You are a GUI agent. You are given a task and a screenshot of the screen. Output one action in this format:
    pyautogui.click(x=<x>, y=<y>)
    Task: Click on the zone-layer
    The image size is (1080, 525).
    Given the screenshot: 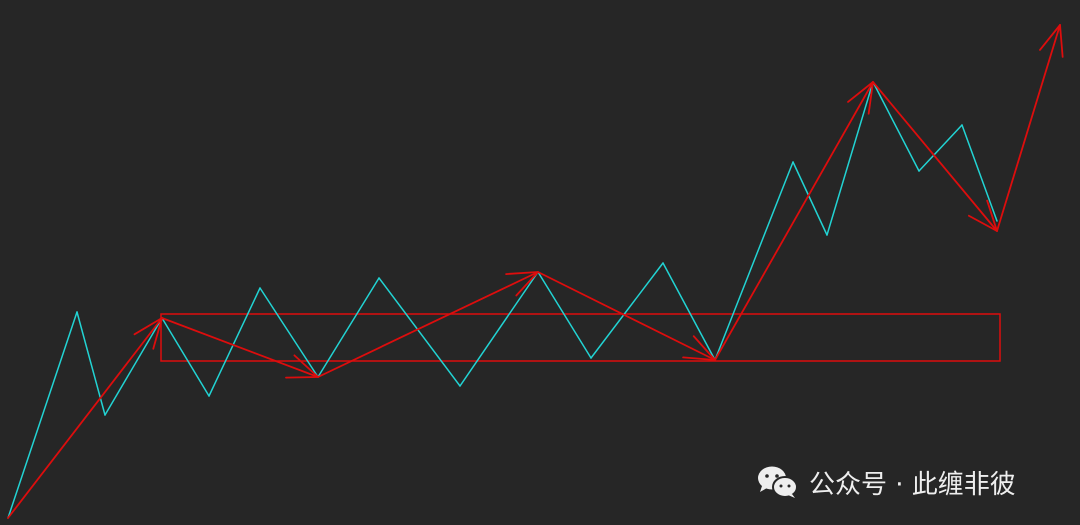 What is the action you would take?
    pyautogui.click(x=580, y=337)
    